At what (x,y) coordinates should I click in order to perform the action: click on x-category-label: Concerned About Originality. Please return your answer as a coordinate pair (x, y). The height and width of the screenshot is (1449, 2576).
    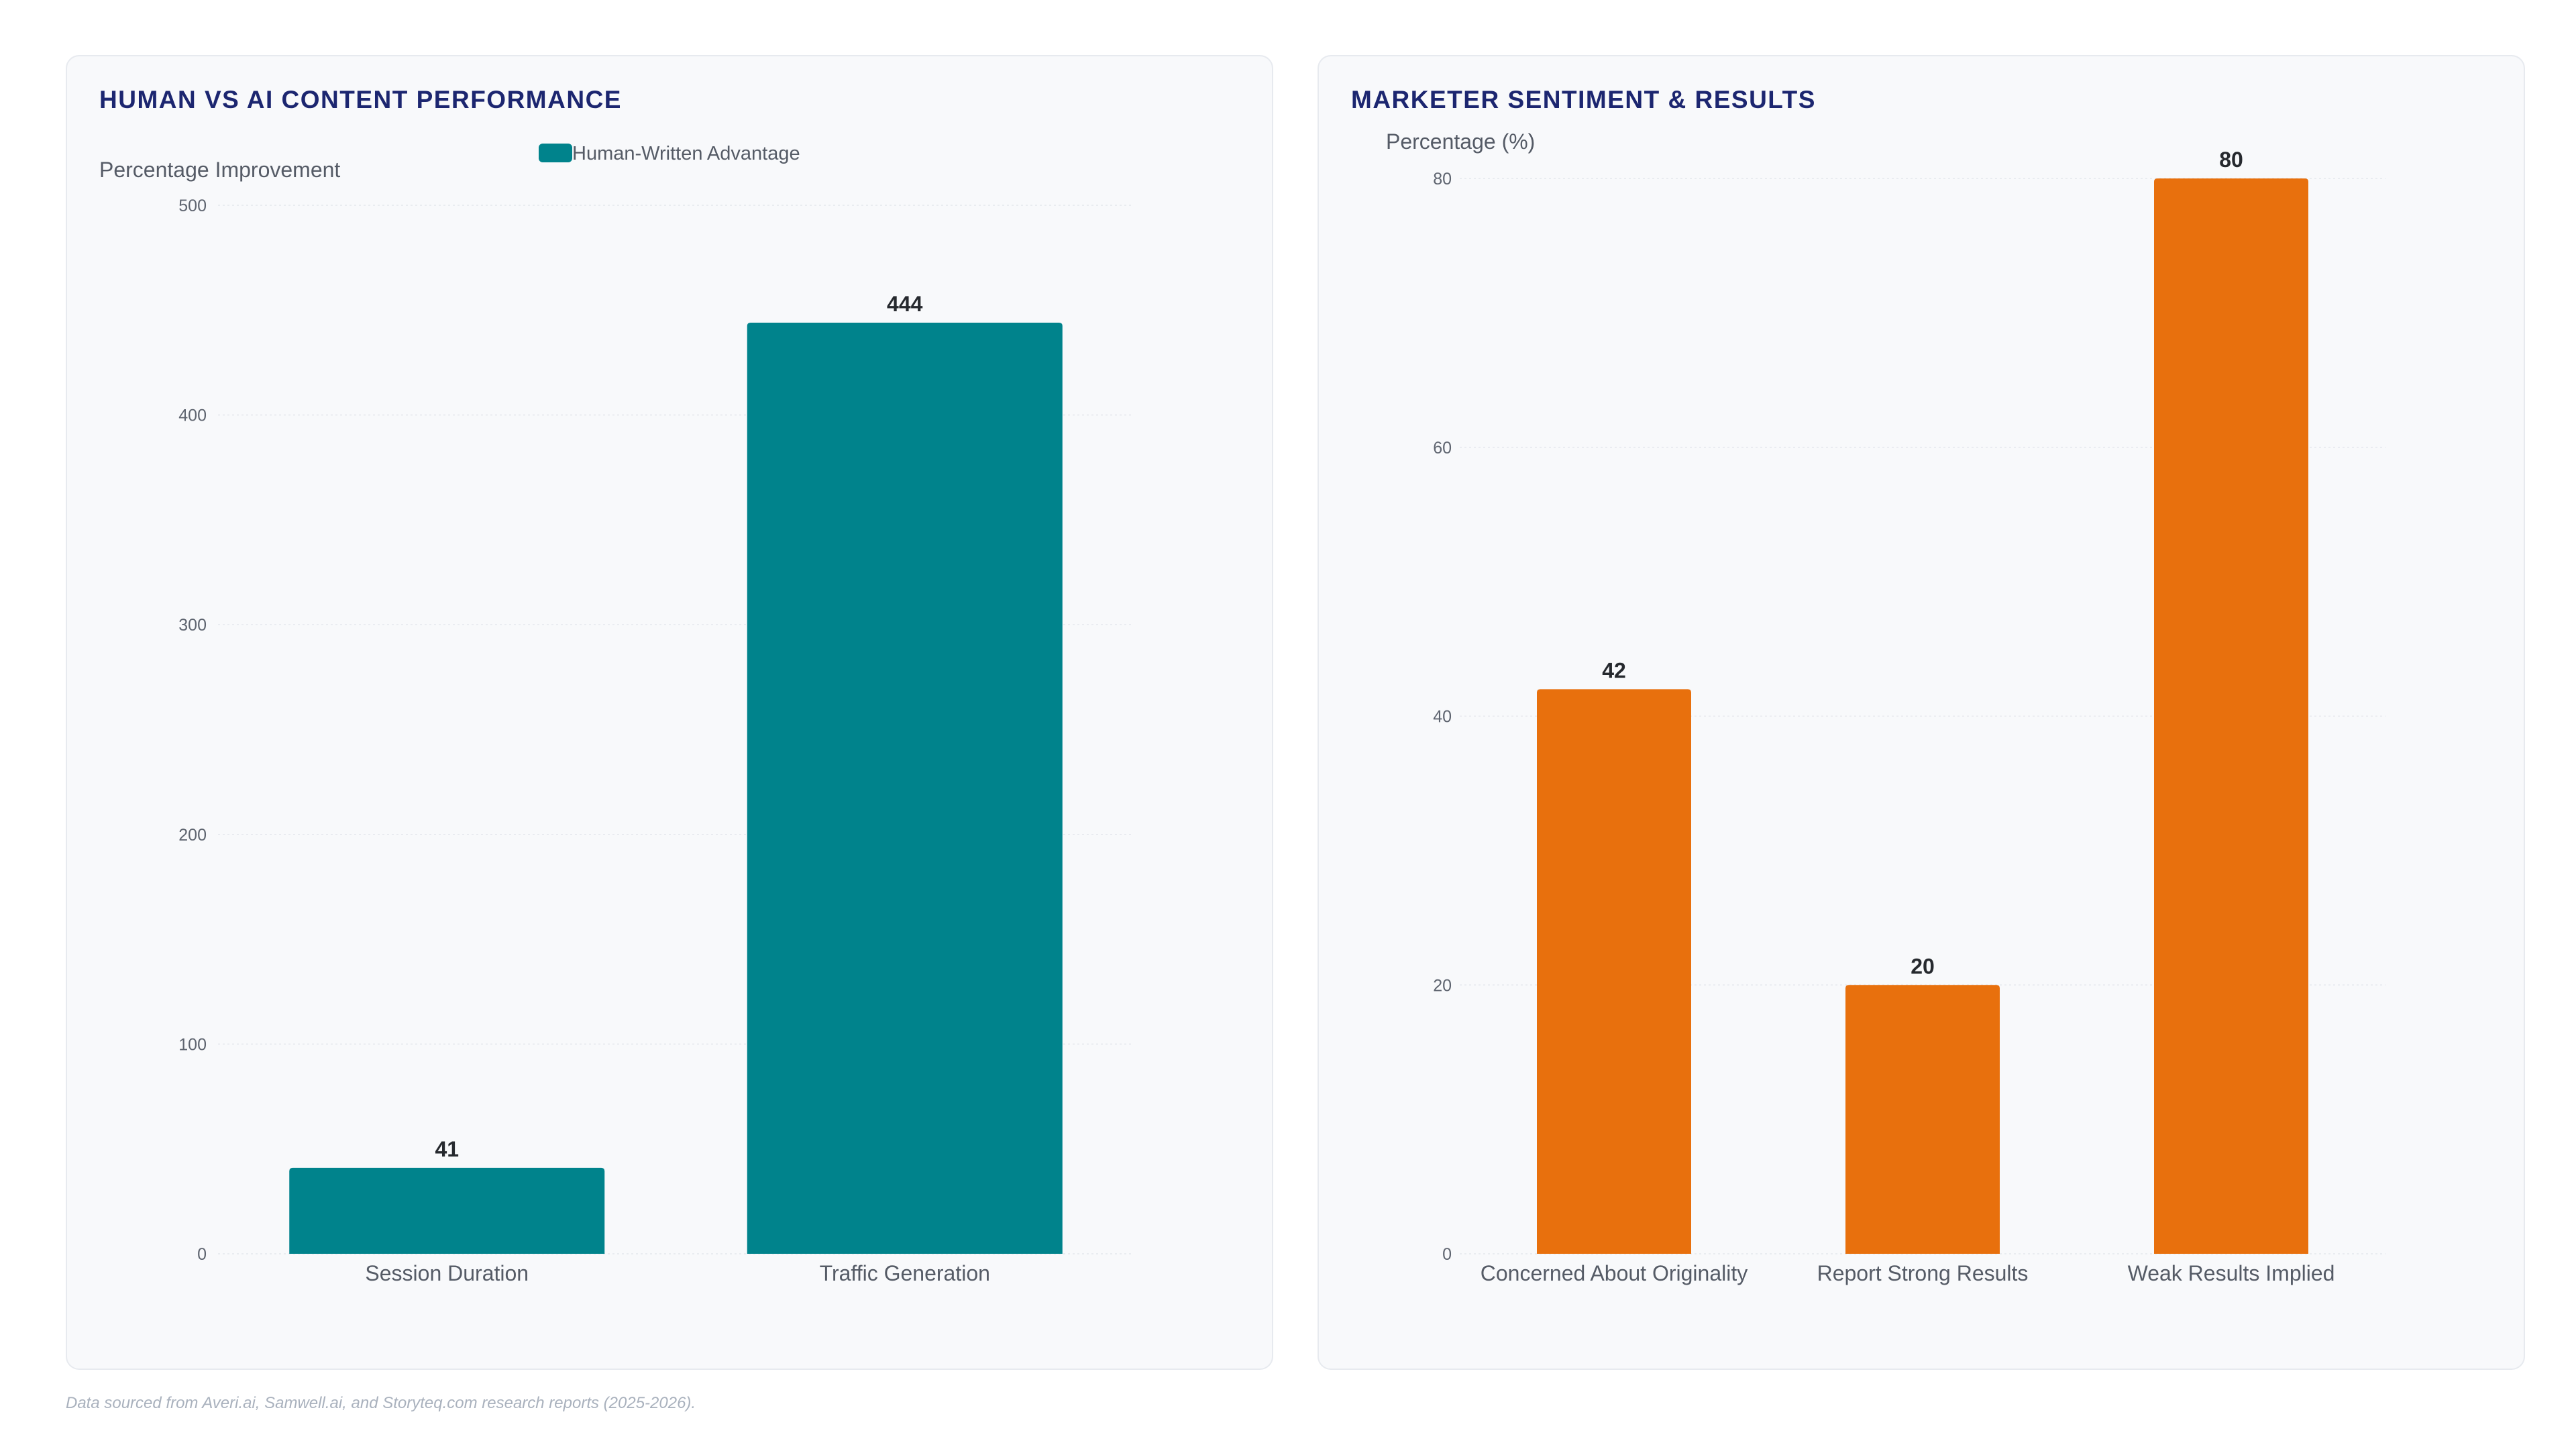
    Looking at the image, I should click on (1614, 1273).